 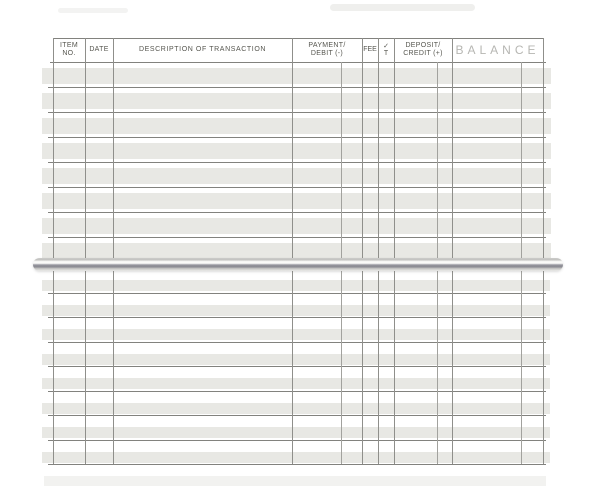 What do you see at coordinates (386, 46) in the screenshot?
I see `checkmark-icon: ✓` at bounding box center [386, 46].